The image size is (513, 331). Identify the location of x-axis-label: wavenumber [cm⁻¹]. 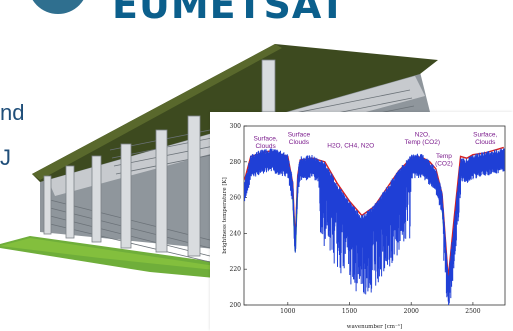
(375, 326).